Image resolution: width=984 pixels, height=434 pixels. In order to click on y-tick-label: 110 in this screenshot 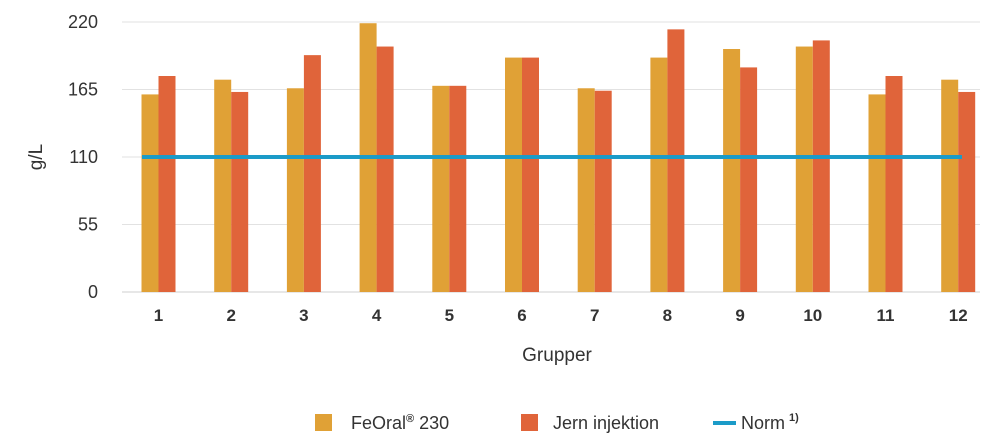, I will do `click(83, 157)`.